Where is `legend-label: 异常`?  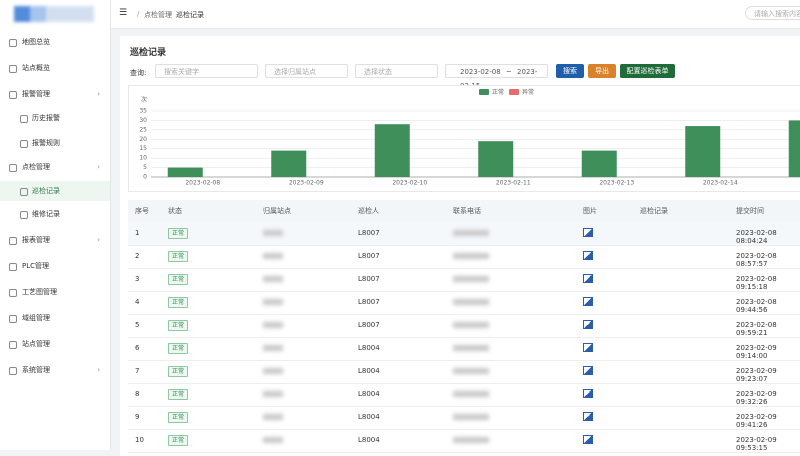
legend-label: 异常 is located at coordinates (528, 92).